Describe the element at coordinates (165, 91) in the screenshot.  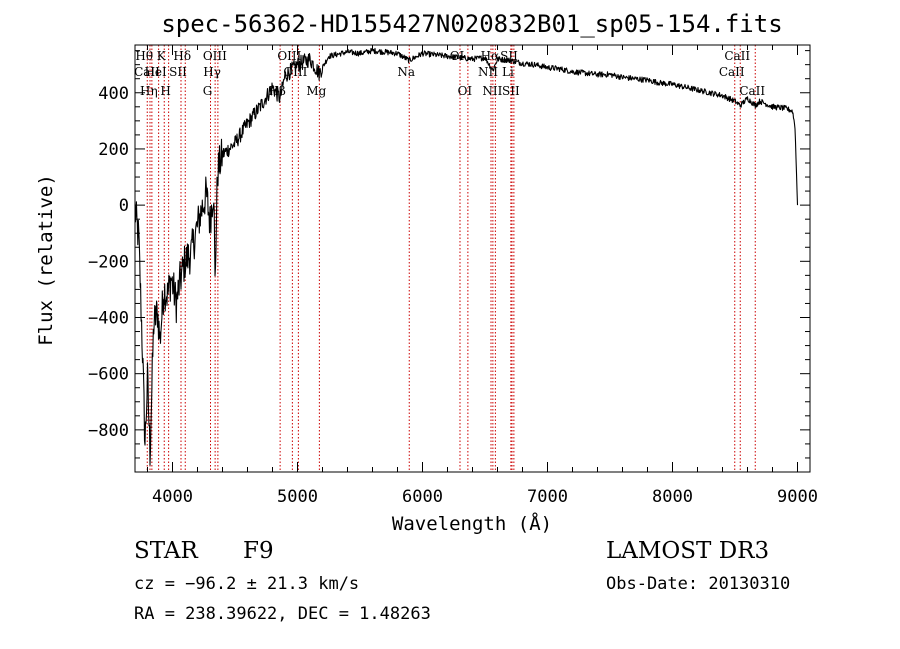
I see `line-label: H` at that location.